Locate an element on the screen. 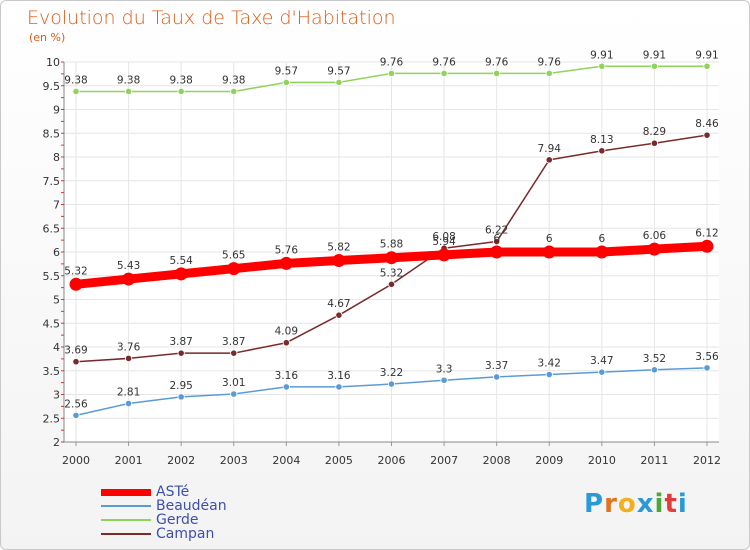 The width and height of the screenshot is (750, 550). x-tick-label: 2007 is located at coordinates (444, 460).